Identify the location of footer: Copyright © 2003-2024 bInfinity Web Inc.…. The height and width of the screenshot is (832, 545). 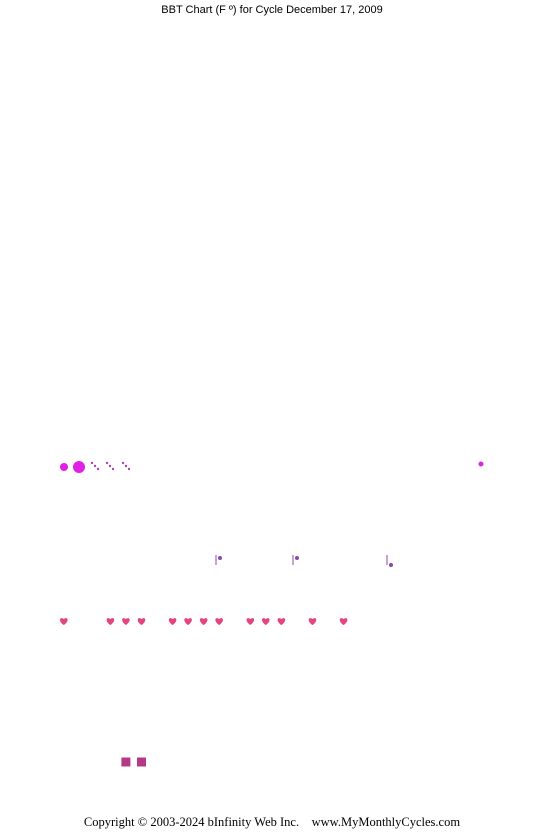
(272, 822).